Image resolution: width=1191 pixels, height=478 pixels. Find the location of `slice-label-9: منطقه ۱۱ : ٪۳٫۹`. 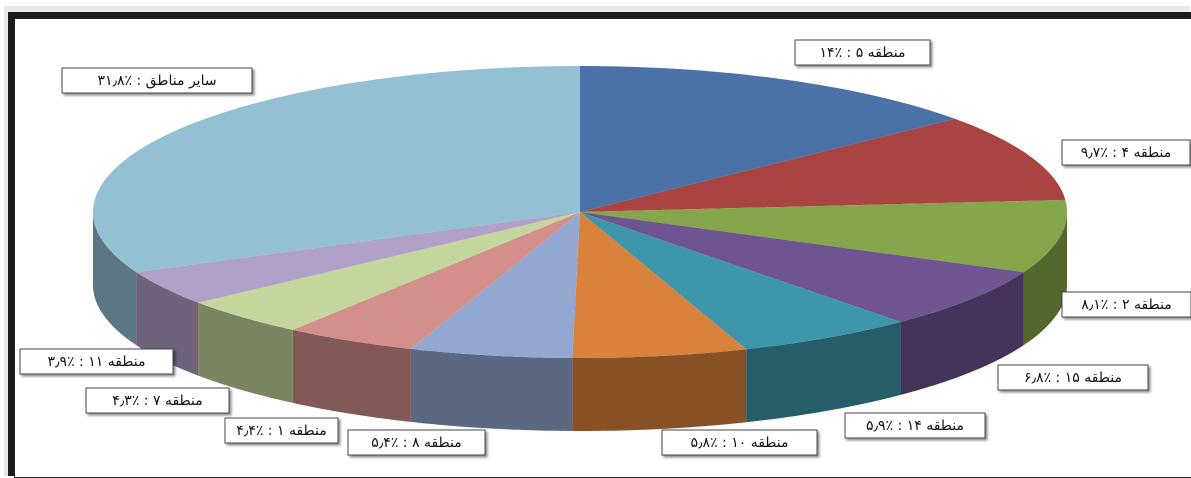

slice-label-9: منطقه ۱۱ : ٪۳٫۹ is located at coordinates (96, 361).